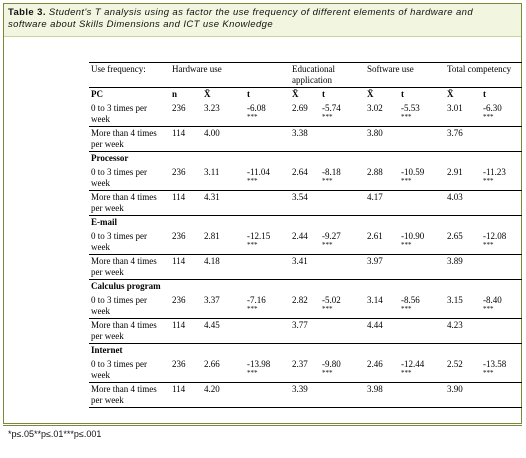  I want to click on cell-educational-t: -9.80 ***, so click(342, 370).